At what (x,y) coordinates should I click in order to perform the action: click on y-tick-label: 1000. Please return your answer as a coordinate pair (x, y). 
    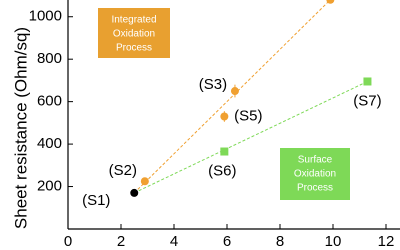
    Looking at the image, I should click on (45, 16).